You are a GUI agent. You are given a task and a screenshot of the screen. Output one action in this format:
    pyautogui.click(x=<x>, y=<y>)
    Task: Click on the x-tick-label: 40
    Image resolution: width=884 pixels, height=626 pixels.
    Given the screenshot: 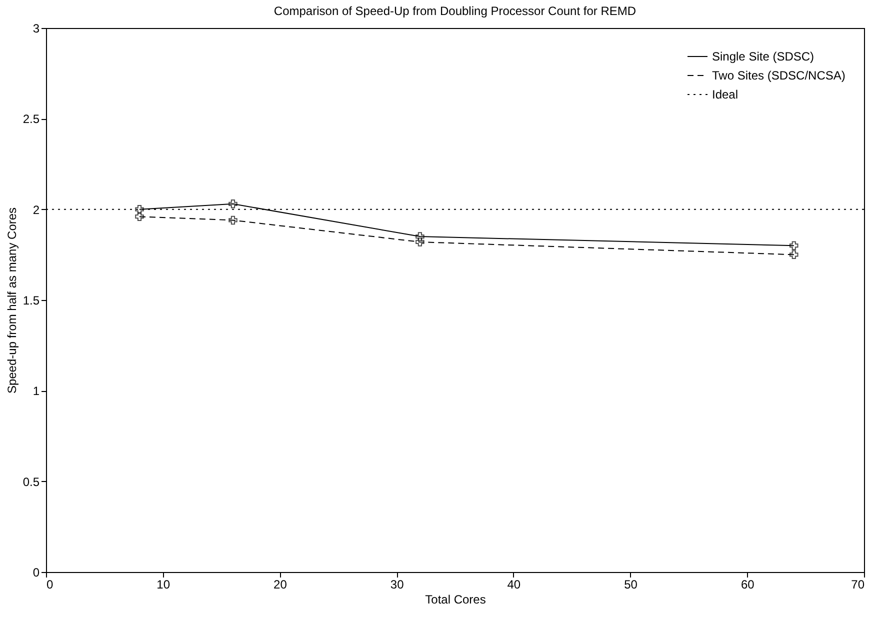 What is the action you would take?
    pyautogui.click(x=514, y=585)
    